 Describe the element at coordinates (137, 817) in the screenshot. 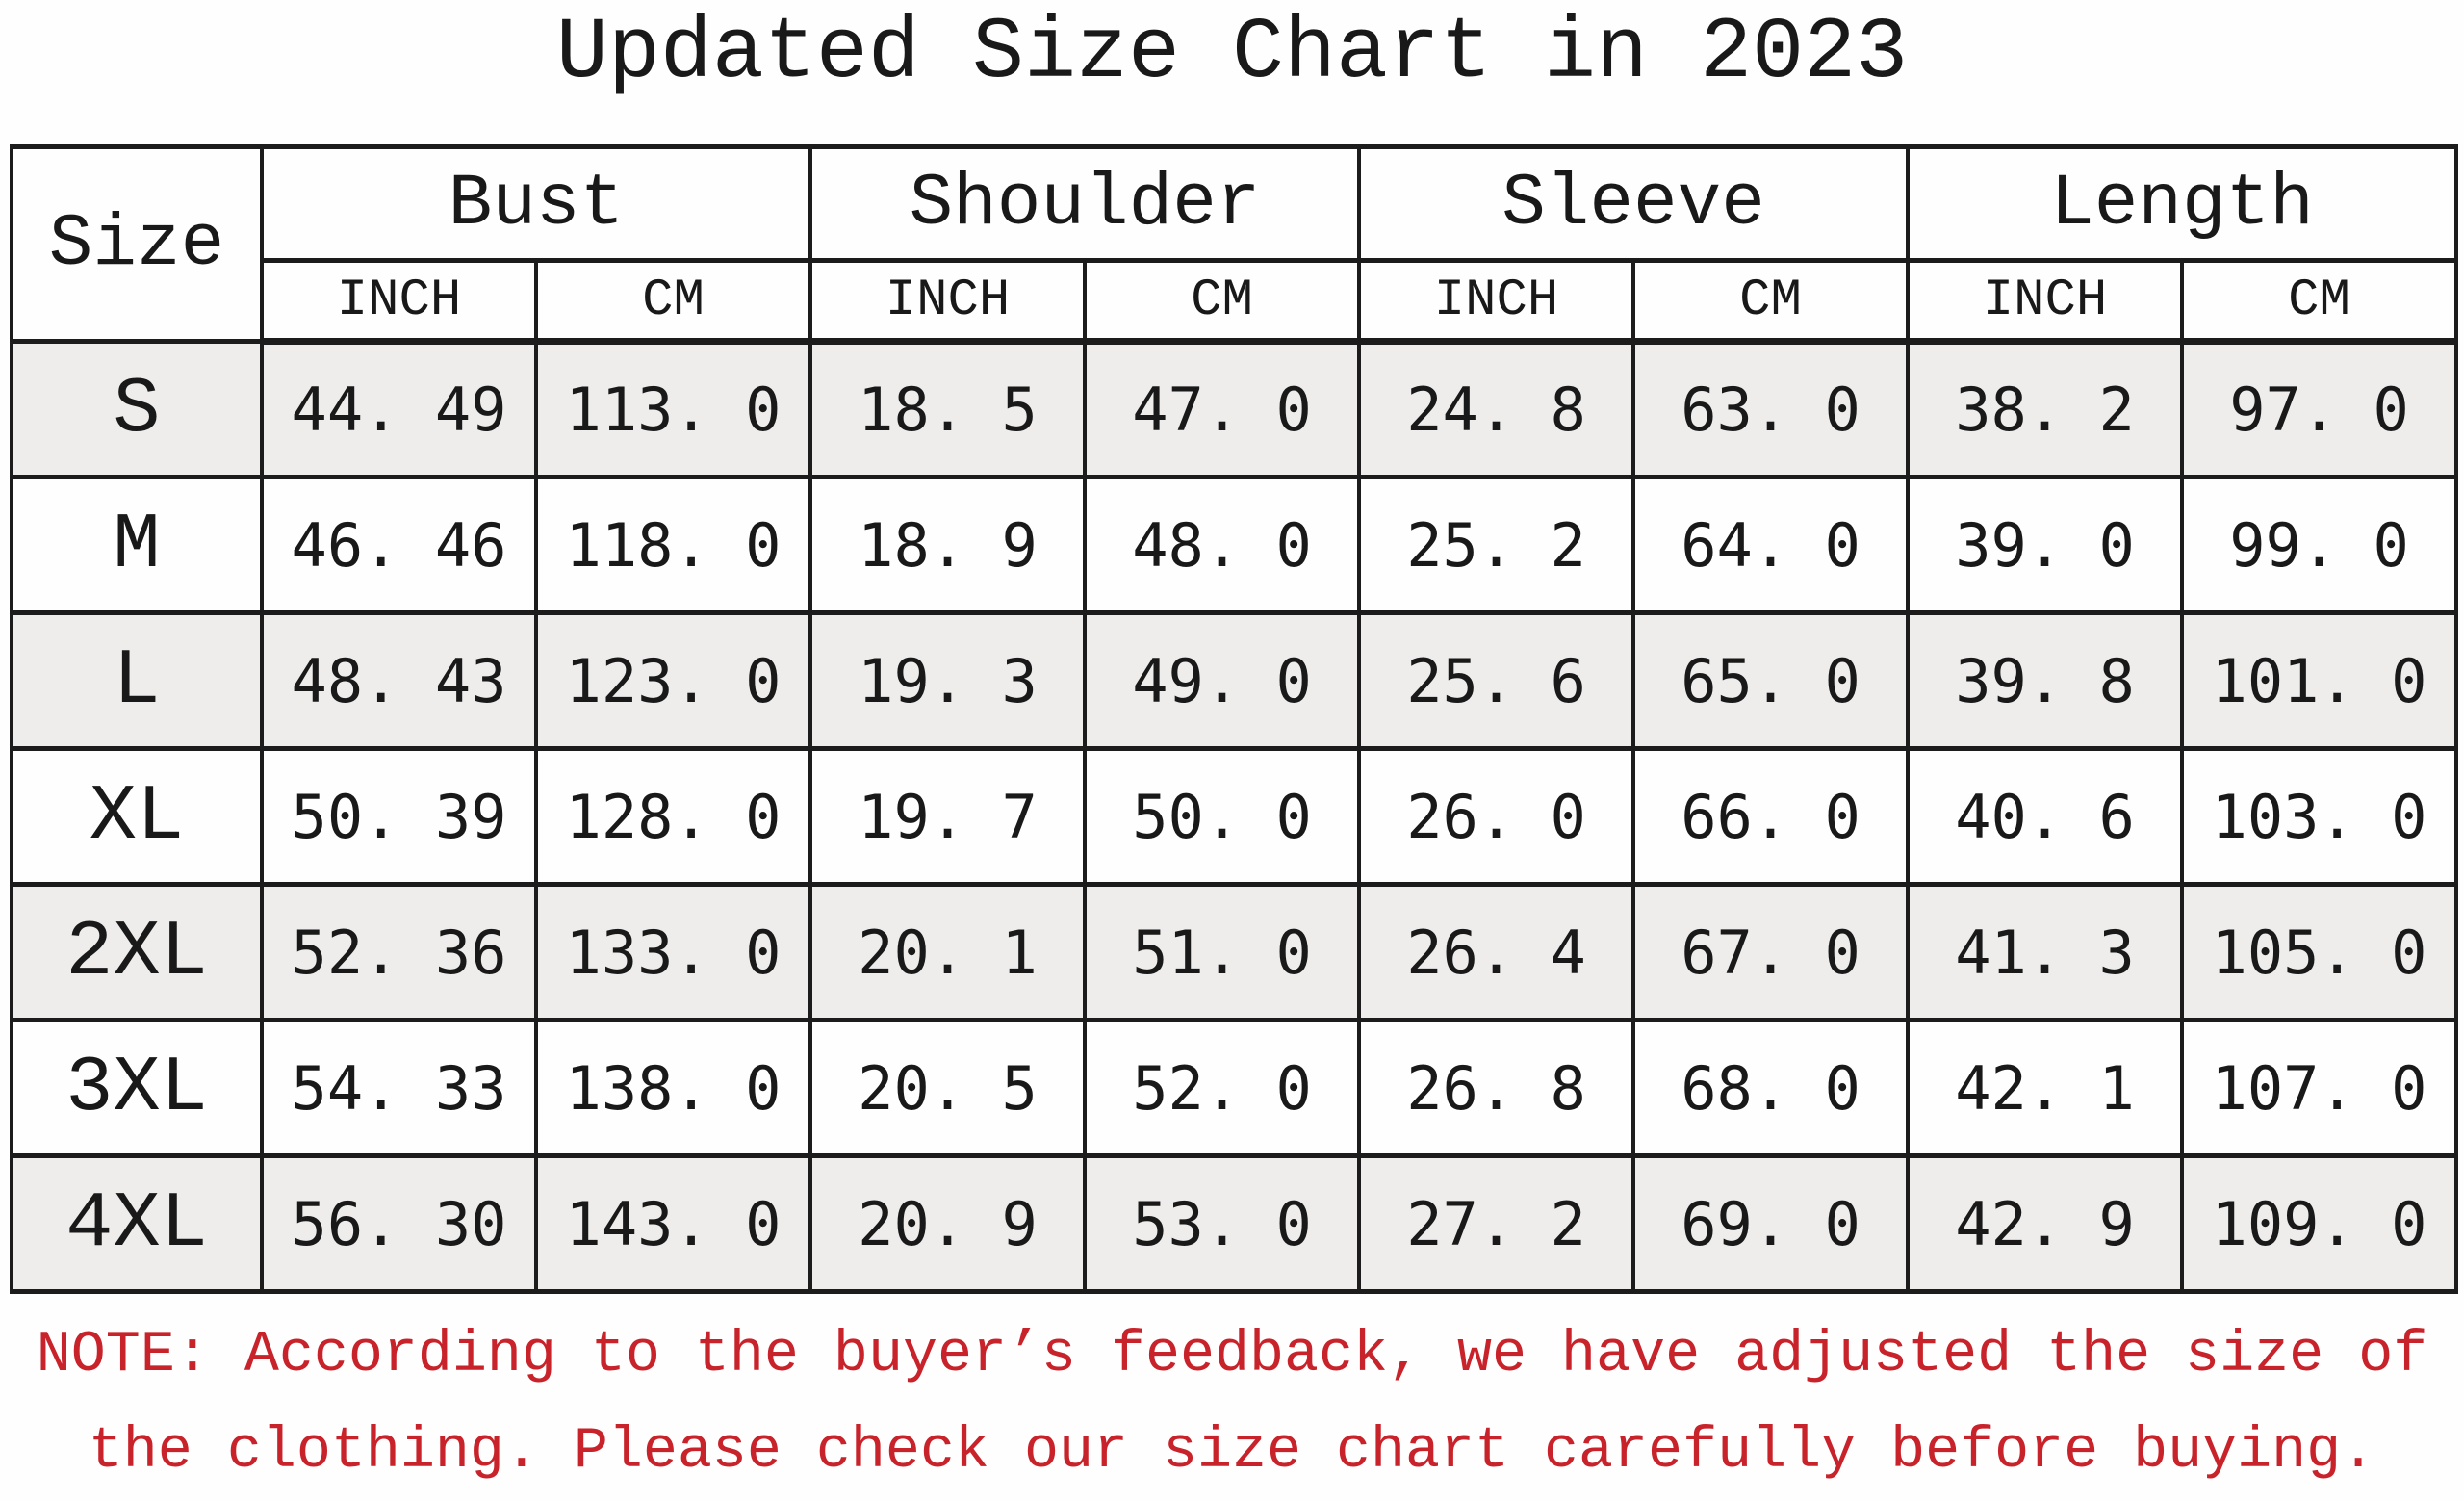

I see `size-label-xl: XL` at that location.